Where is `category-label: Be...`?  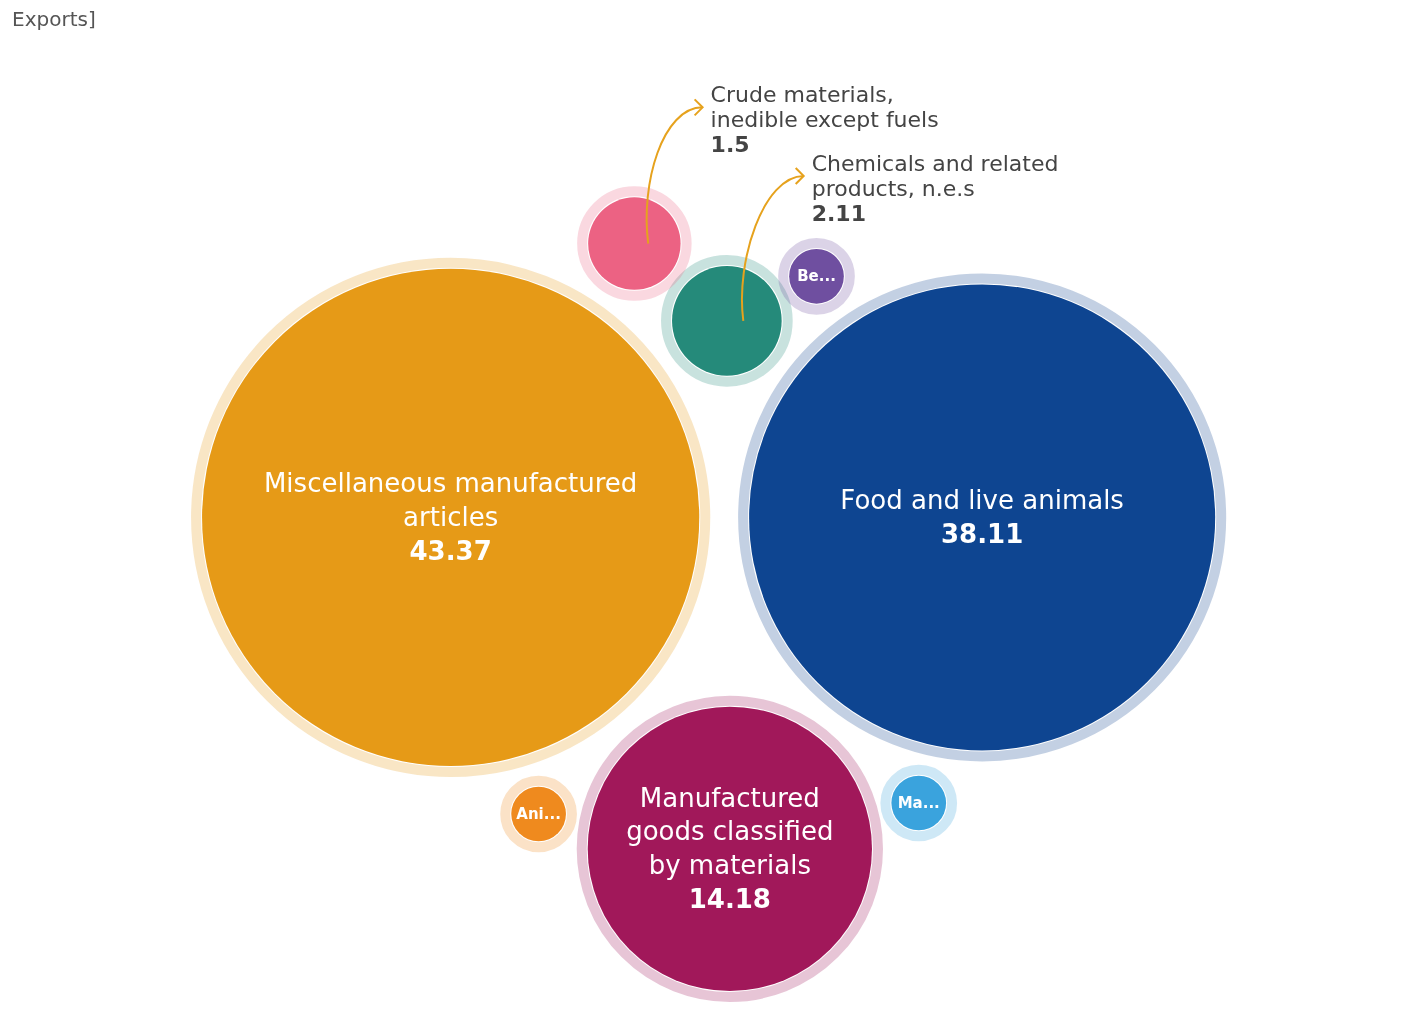 category-label: Be... is located at coordinates (816, 276).